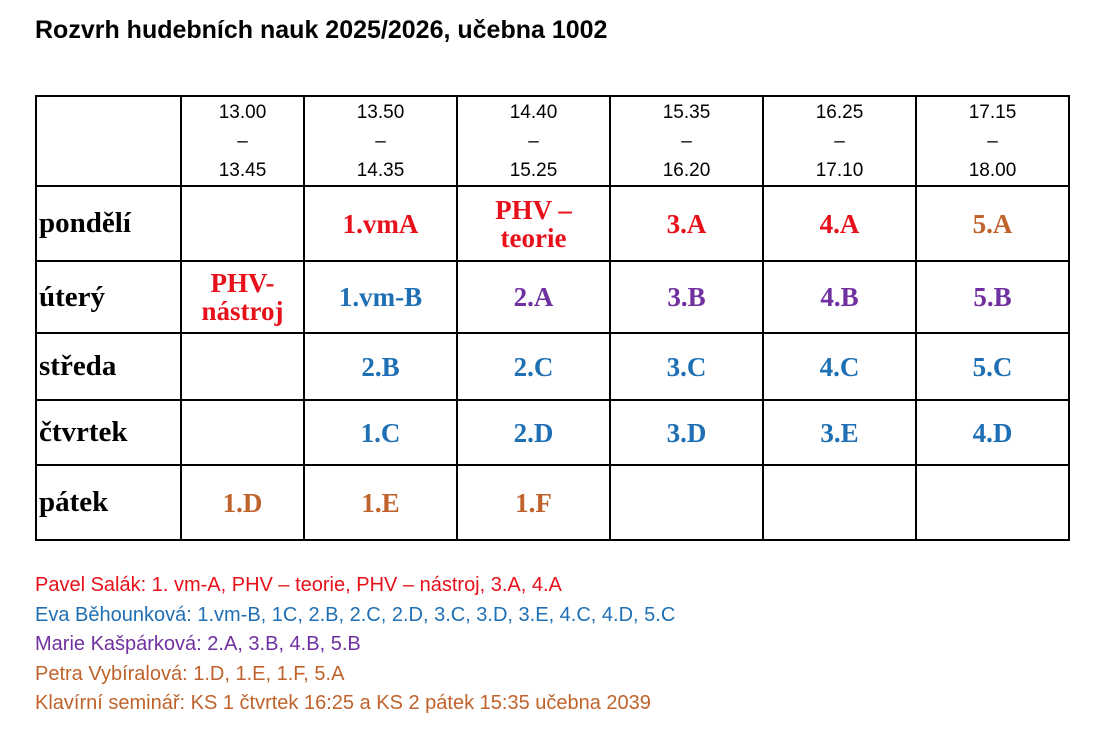  I want to click on note: Petra Vybíralová: 1.D, 1.E, 1.F, 5.A, so click(190, 673).